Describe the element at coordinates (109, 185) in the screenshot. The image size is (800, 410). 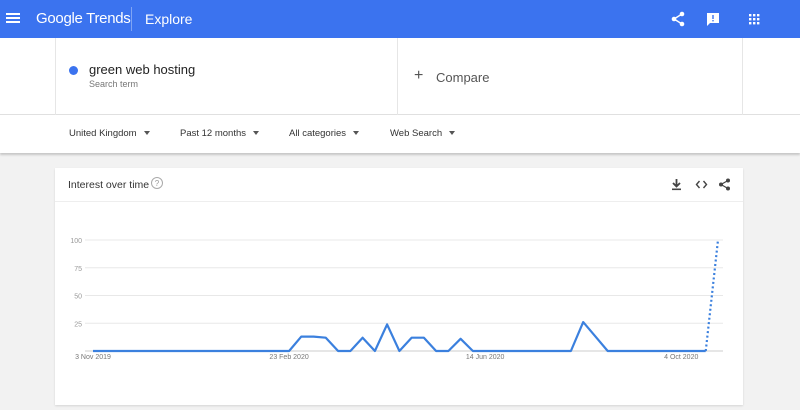
I see `card-title: Interest over time` at that location.